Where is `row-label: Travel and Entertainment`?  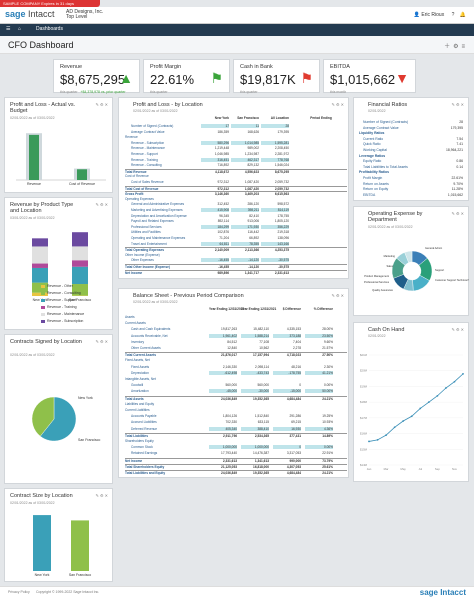 row-label: Travel and Entertainment is located at coordinates (149, 243).